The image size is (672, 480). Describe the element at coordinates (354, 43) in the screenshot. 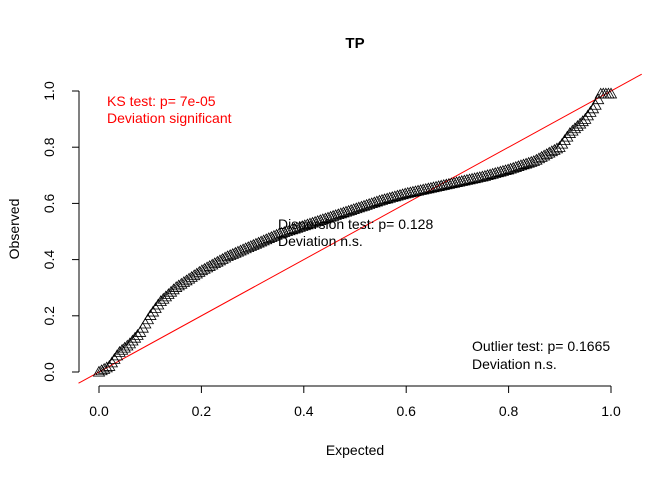

I see `chart-title: TP` at that location.